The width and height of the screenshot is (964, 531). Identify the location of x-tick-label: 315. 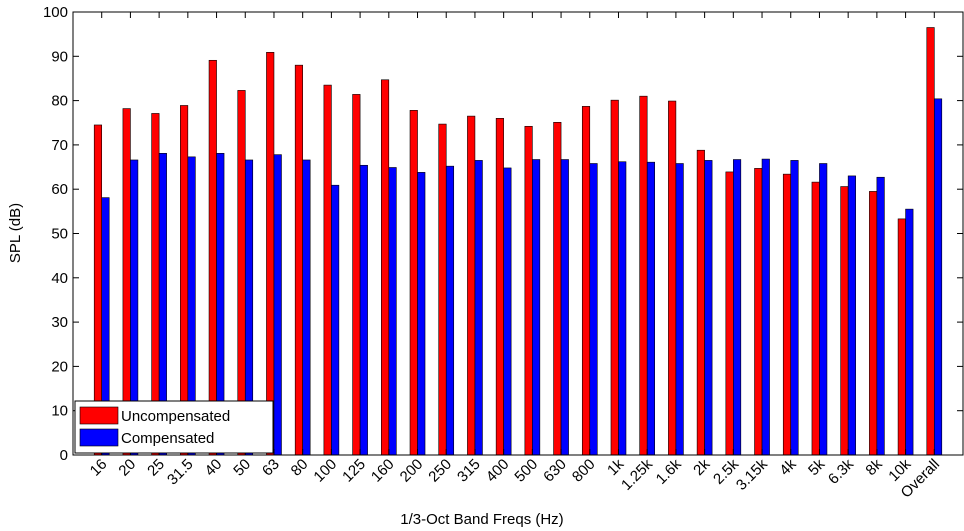
(469, 471).